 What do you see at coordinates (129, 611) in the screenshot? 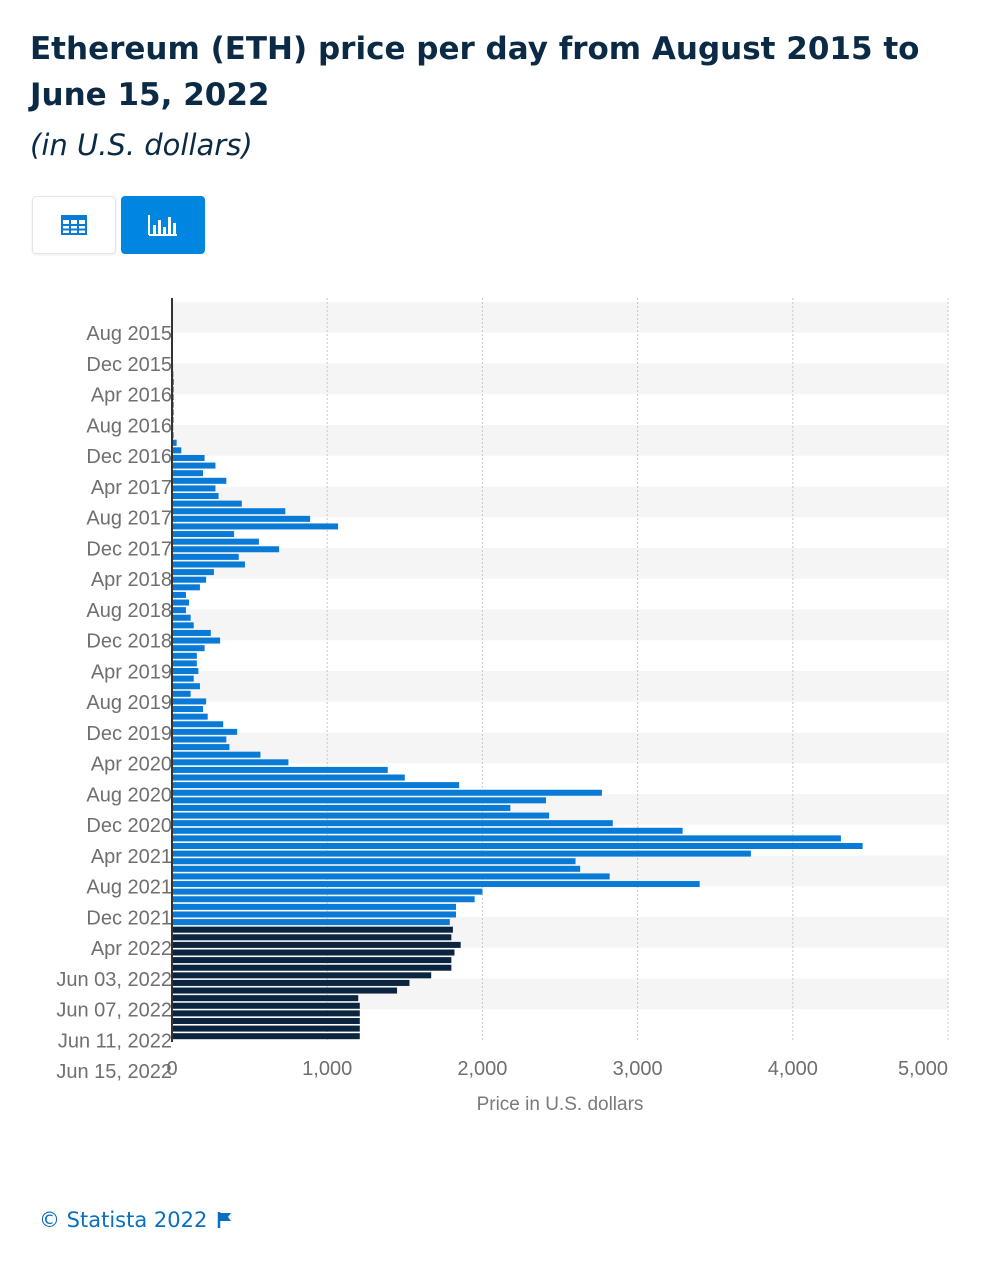
I see `y-tick-label: Aug 2018` at bounding box center [129, 611].